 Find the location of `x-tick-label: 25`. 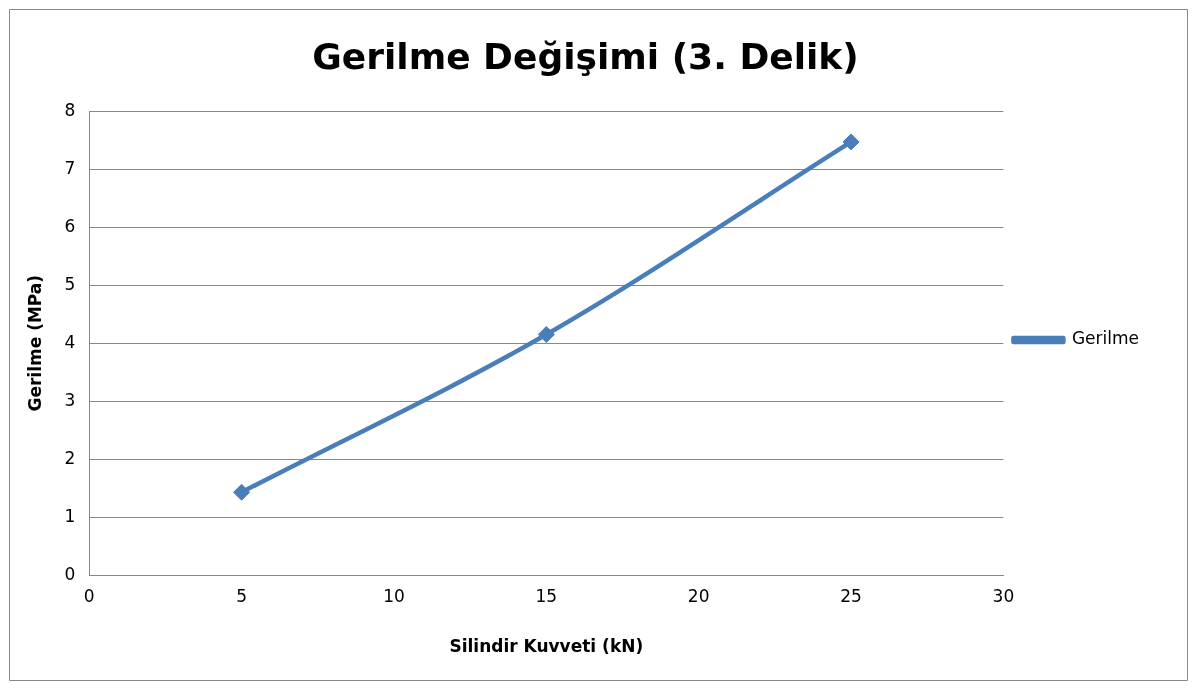

x-tick-label: 25 is located at coordinates (851, 595).